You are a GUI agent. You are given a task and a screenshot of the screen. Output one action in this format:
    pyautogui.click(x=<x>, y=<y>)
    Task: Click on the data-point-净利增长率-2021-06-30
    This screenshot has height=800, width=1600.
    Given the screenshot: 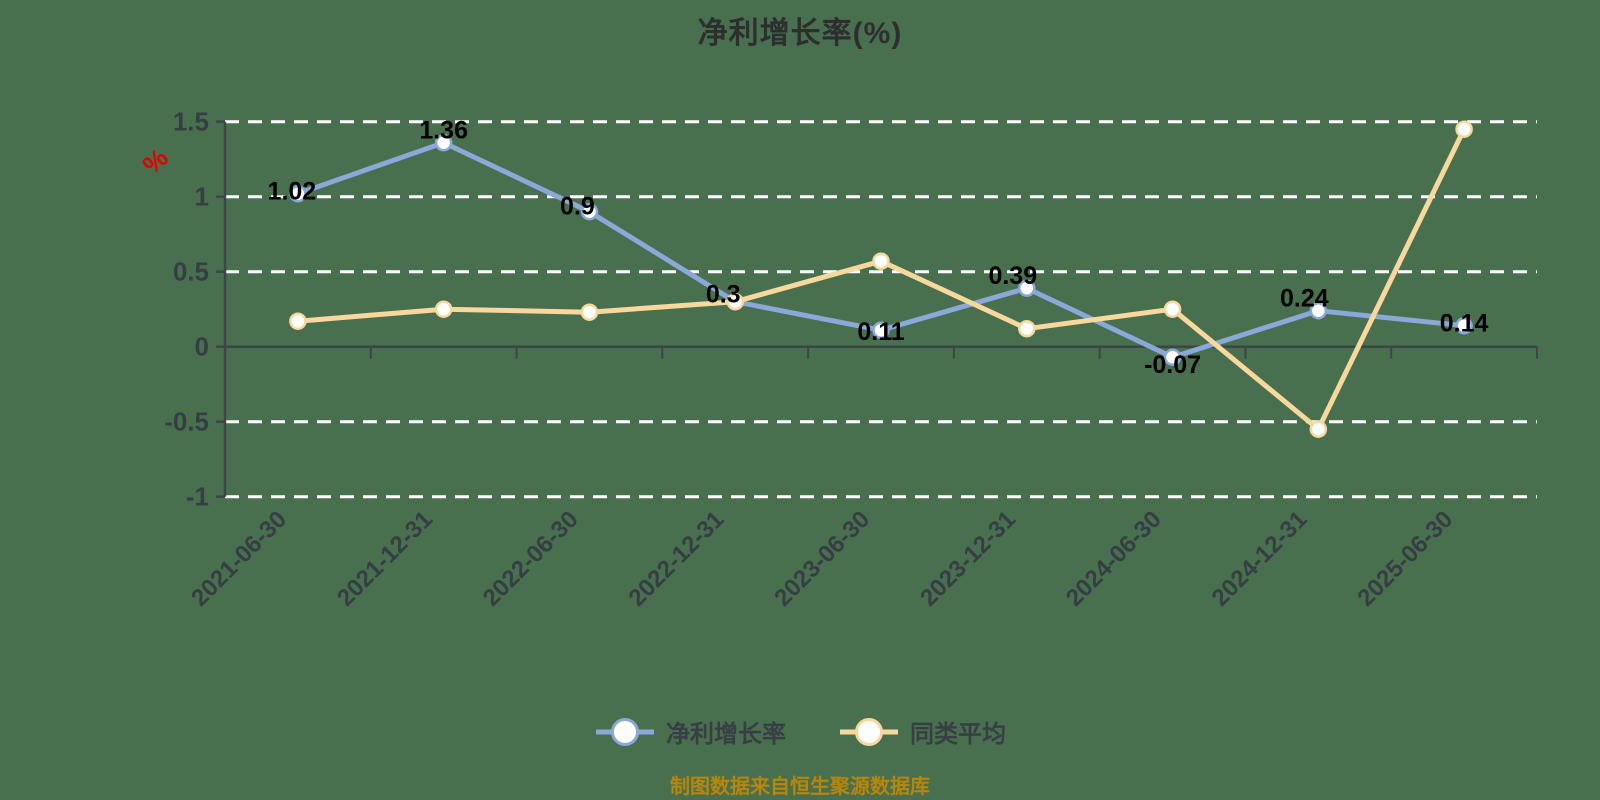 What is the action you would take?
    pyautogui.click(x=298, y=193)
    